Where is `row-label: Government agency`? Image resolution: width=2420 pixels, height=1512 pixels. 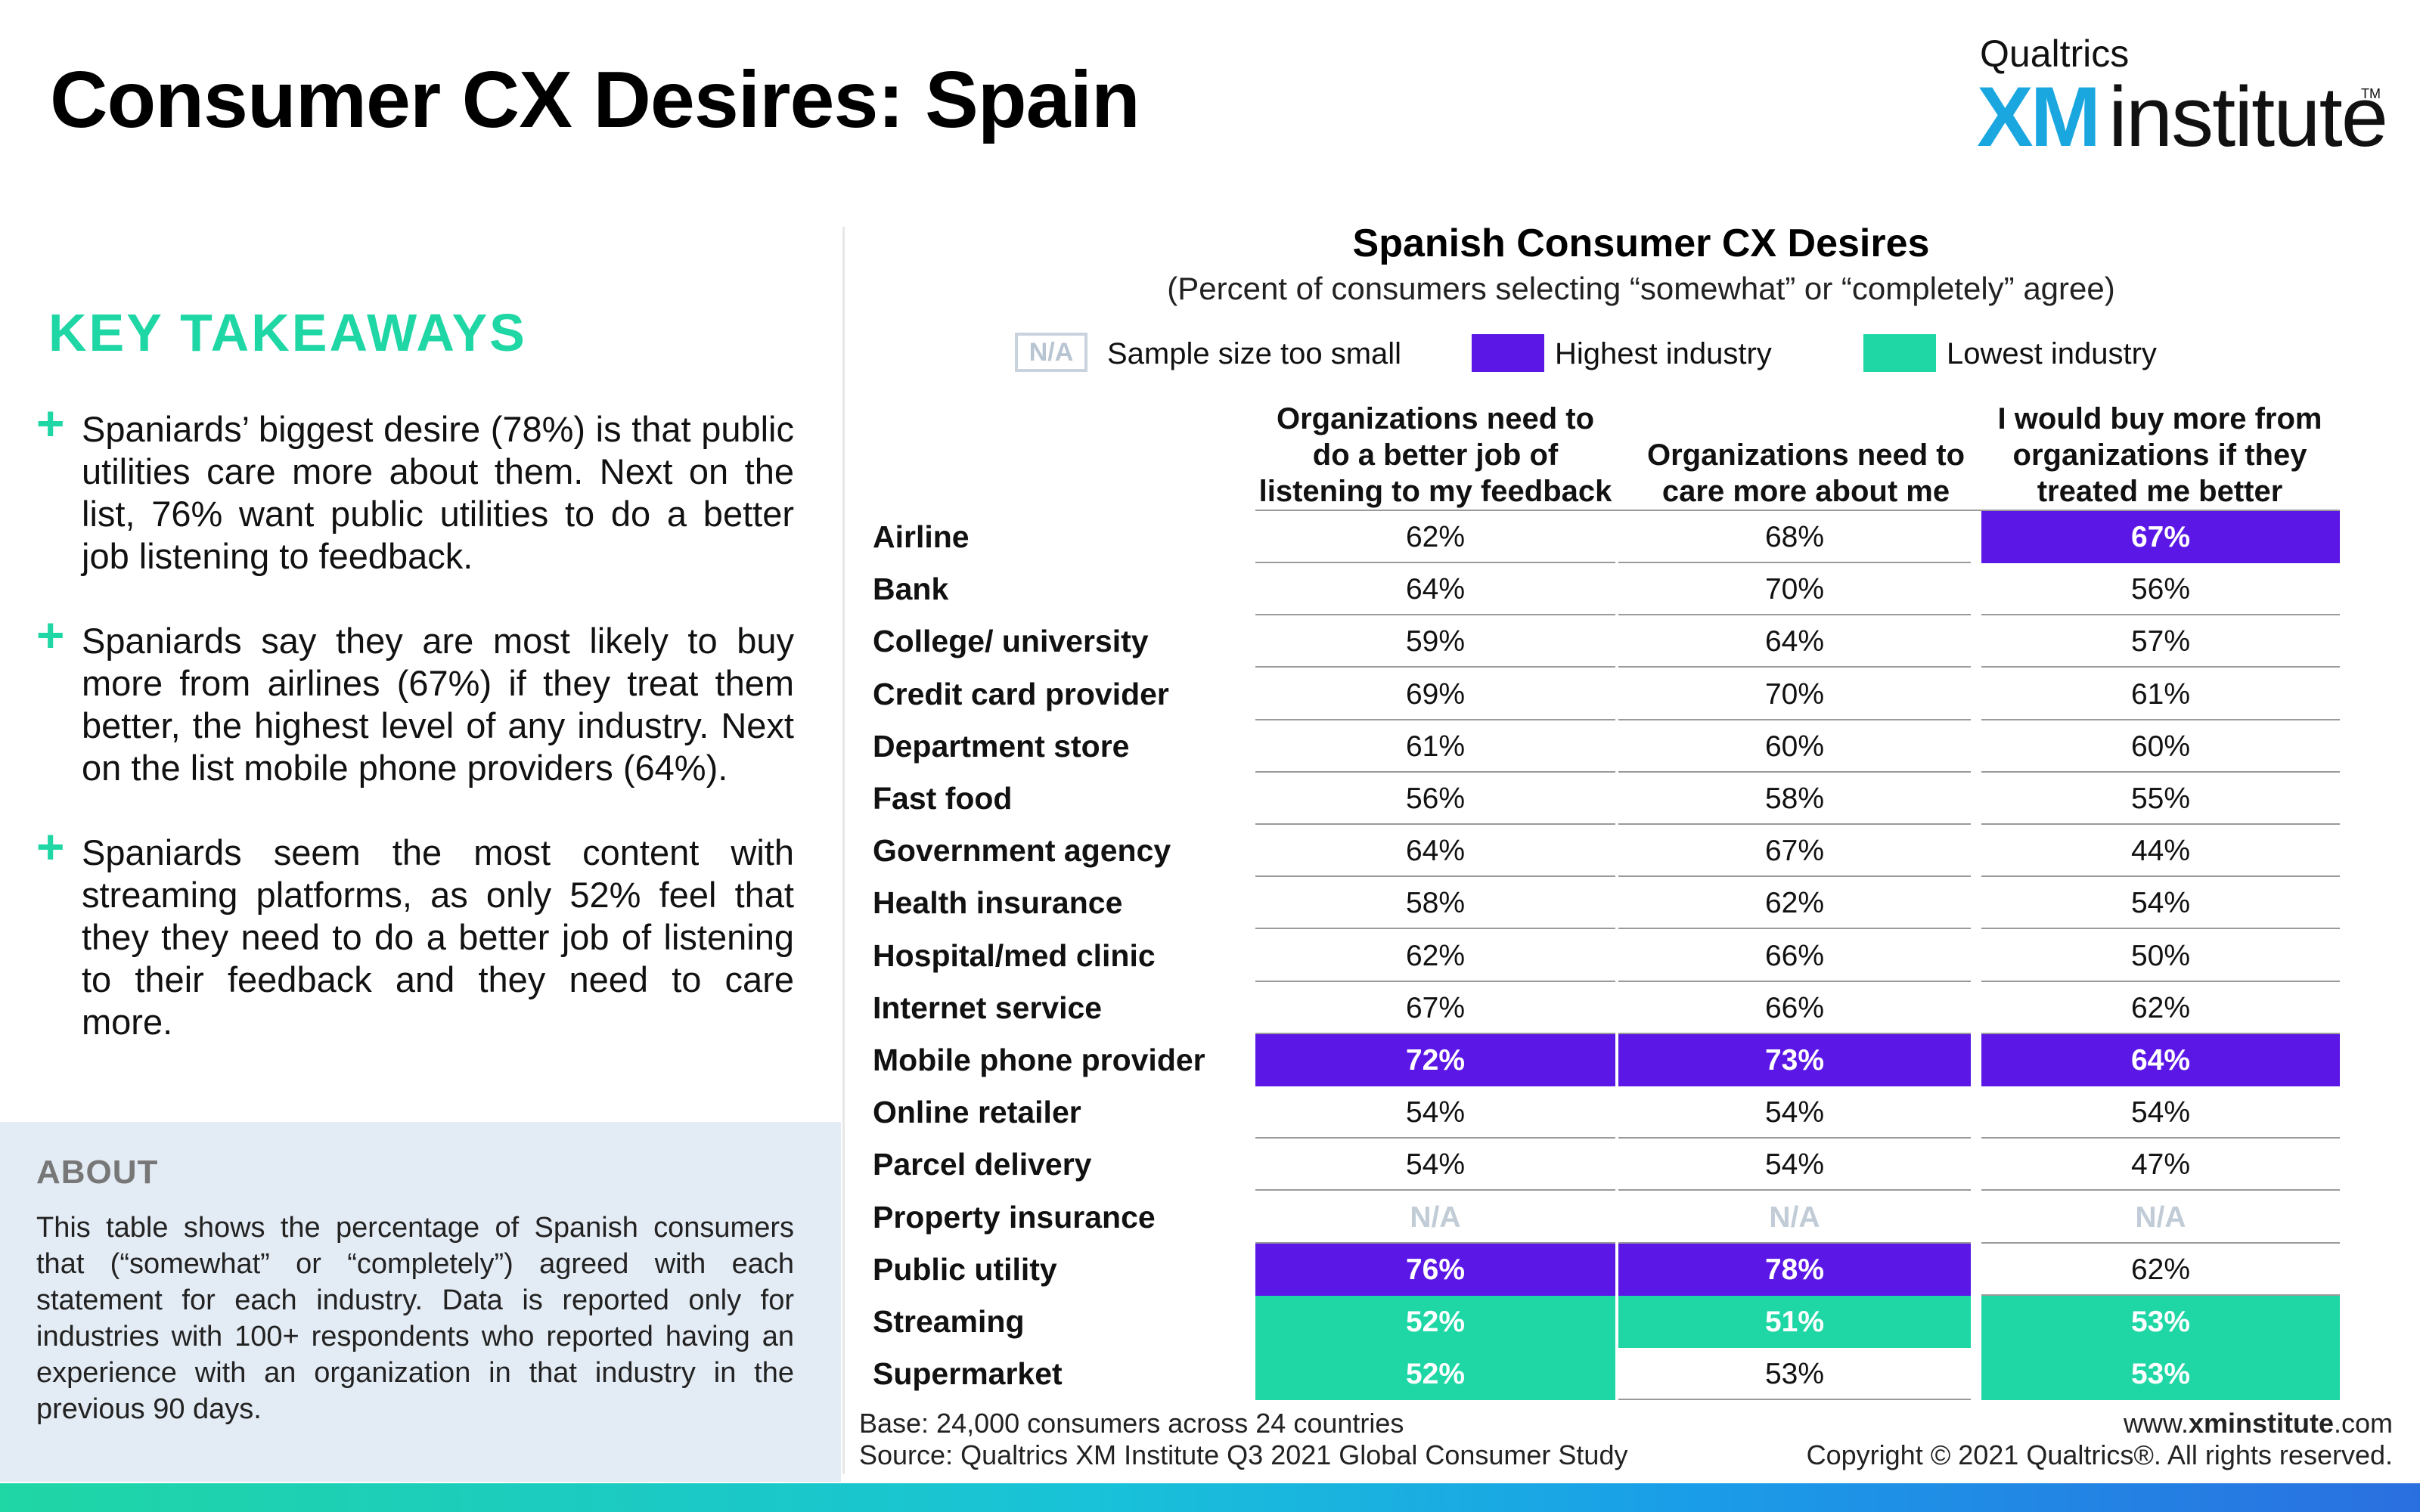
row-label: Government agency is located at coordinates (1022, 851).